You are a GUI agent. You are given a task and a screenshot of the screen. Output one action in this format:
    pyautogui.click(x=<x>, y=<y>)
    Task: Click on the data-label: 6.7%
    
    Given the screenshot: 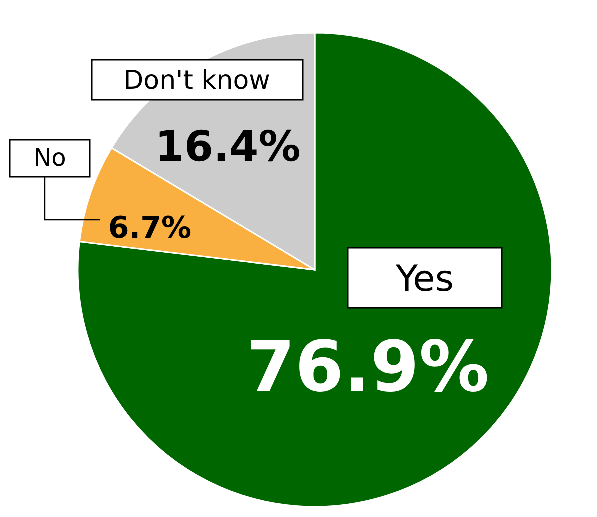 What is the action you would take?
    pyautogui.click(x=150, y=228)
    